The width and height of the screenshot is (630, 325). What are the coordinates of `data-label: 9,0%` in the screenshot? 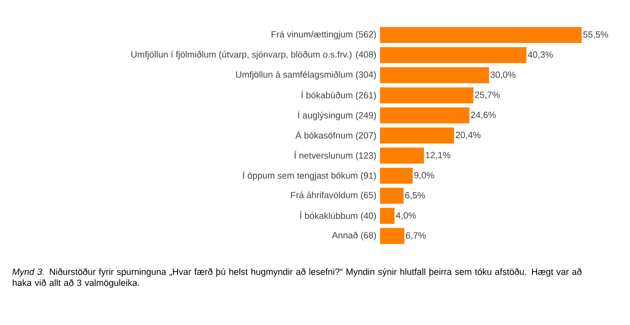 It's located at (424, 176).